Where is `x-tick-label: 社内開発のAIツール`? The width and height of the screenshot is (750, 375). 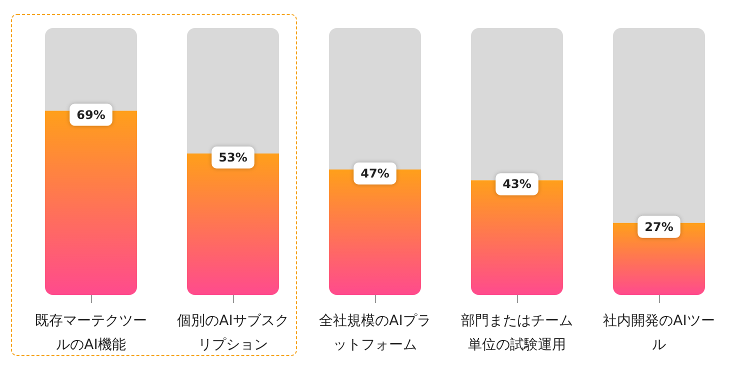
x-tick-label: 社内開発のAIツール is located at coordinates (659, 333).